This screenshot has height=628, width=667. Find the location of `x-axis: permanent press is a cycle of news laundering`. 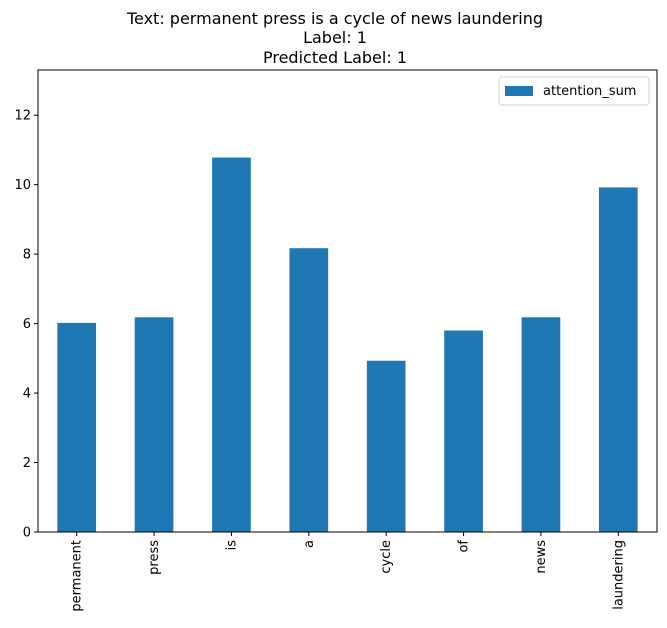

x-axis: permanent press is a cycle of news laundering is located at coordinates (348, 572).